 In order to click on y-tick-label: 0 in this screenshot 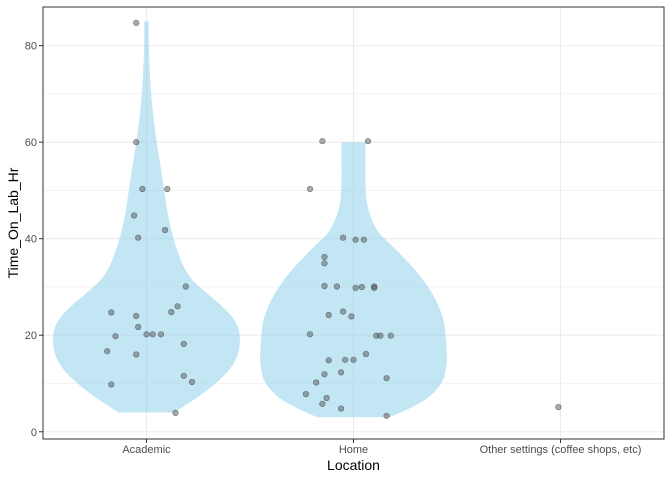, I will do `click(34, 433)`.